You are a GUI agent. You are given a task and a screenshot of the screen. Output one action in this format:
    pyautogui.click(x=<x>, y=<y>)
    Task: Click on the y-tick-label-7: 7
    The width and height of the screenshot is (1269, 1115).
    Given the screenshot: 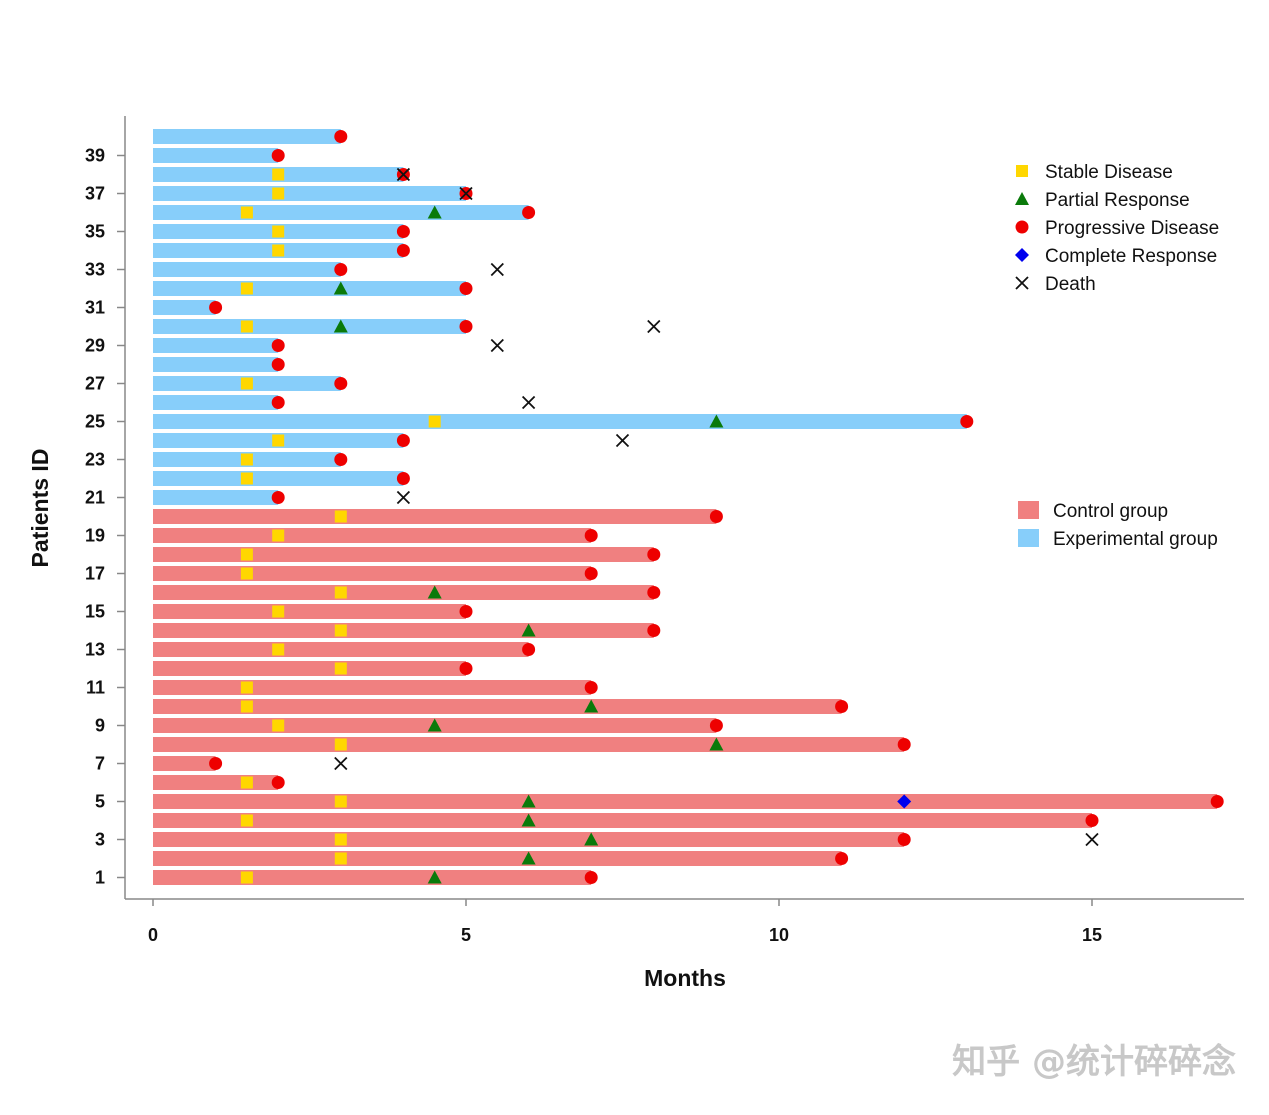 What is the action you would take?
    pyautogui.click(x=100, y=764)
    